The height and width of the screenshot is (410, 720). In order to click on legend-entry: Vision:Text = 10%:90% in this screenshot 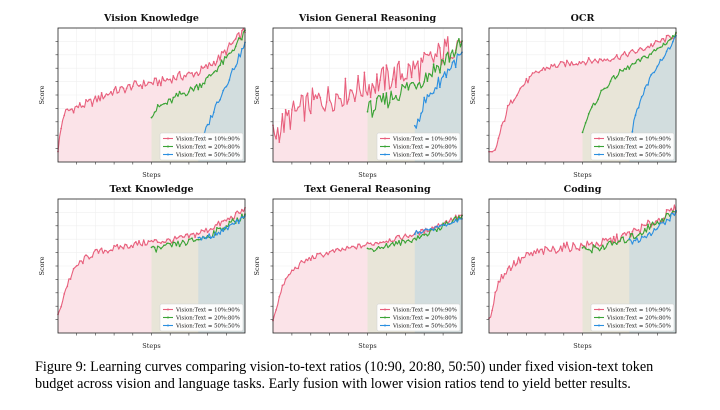, I will do `click(207, 140)`.